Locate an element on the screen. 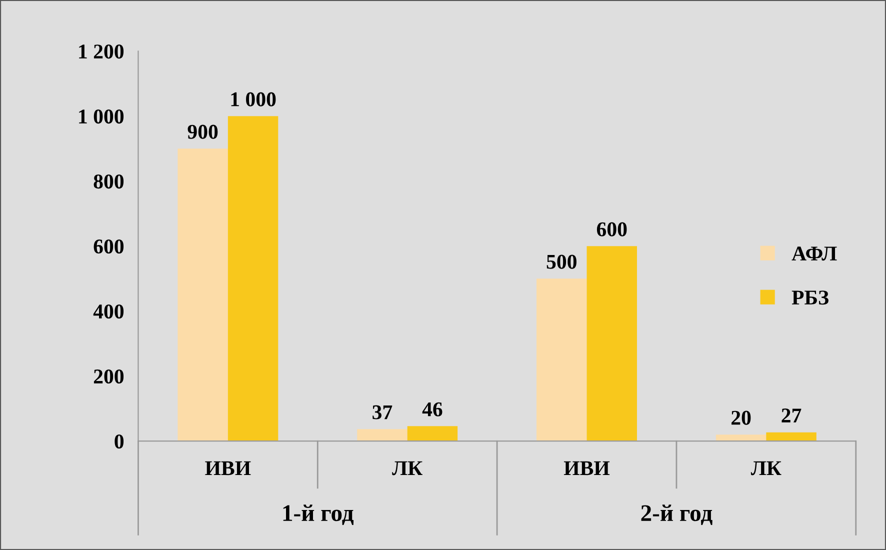 This screenshot has height=550, width=886. data-label: 46 is located at coordinates (432, 409).